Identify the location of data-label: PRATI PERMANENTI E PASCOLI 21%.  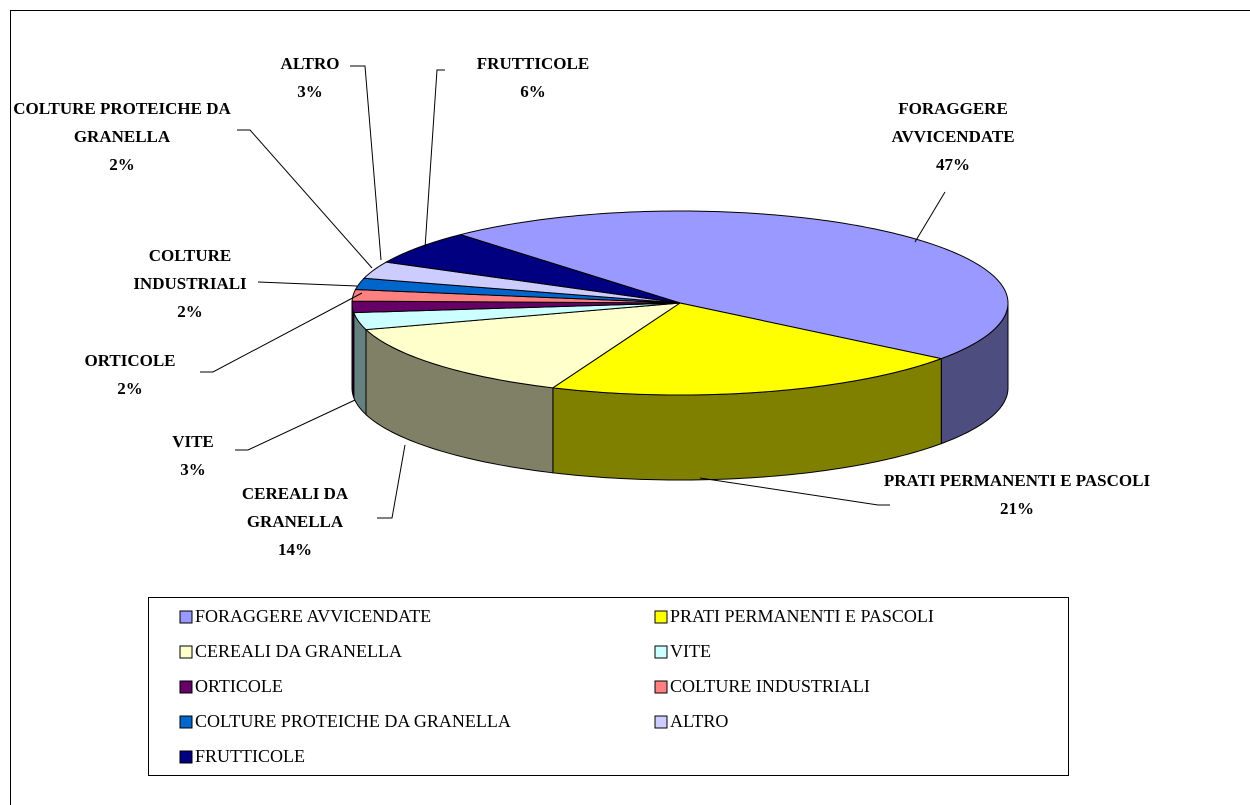
(1017, 495).